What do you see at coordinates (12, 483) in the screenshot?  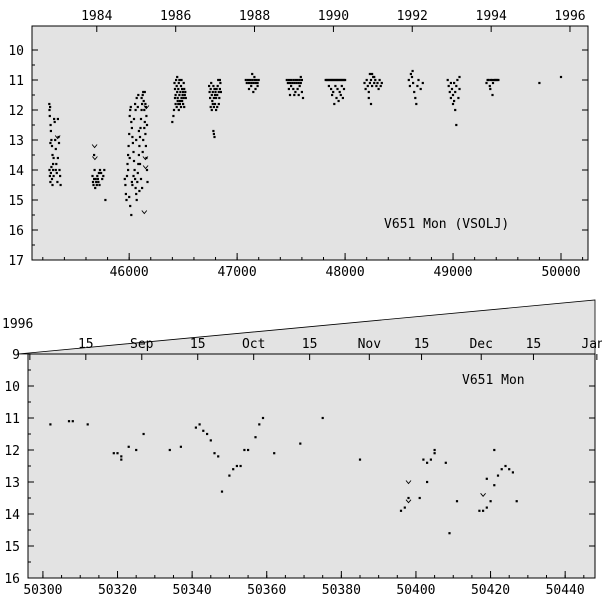 I see `y-tick-label: 13` at bounding box center [12, 483].